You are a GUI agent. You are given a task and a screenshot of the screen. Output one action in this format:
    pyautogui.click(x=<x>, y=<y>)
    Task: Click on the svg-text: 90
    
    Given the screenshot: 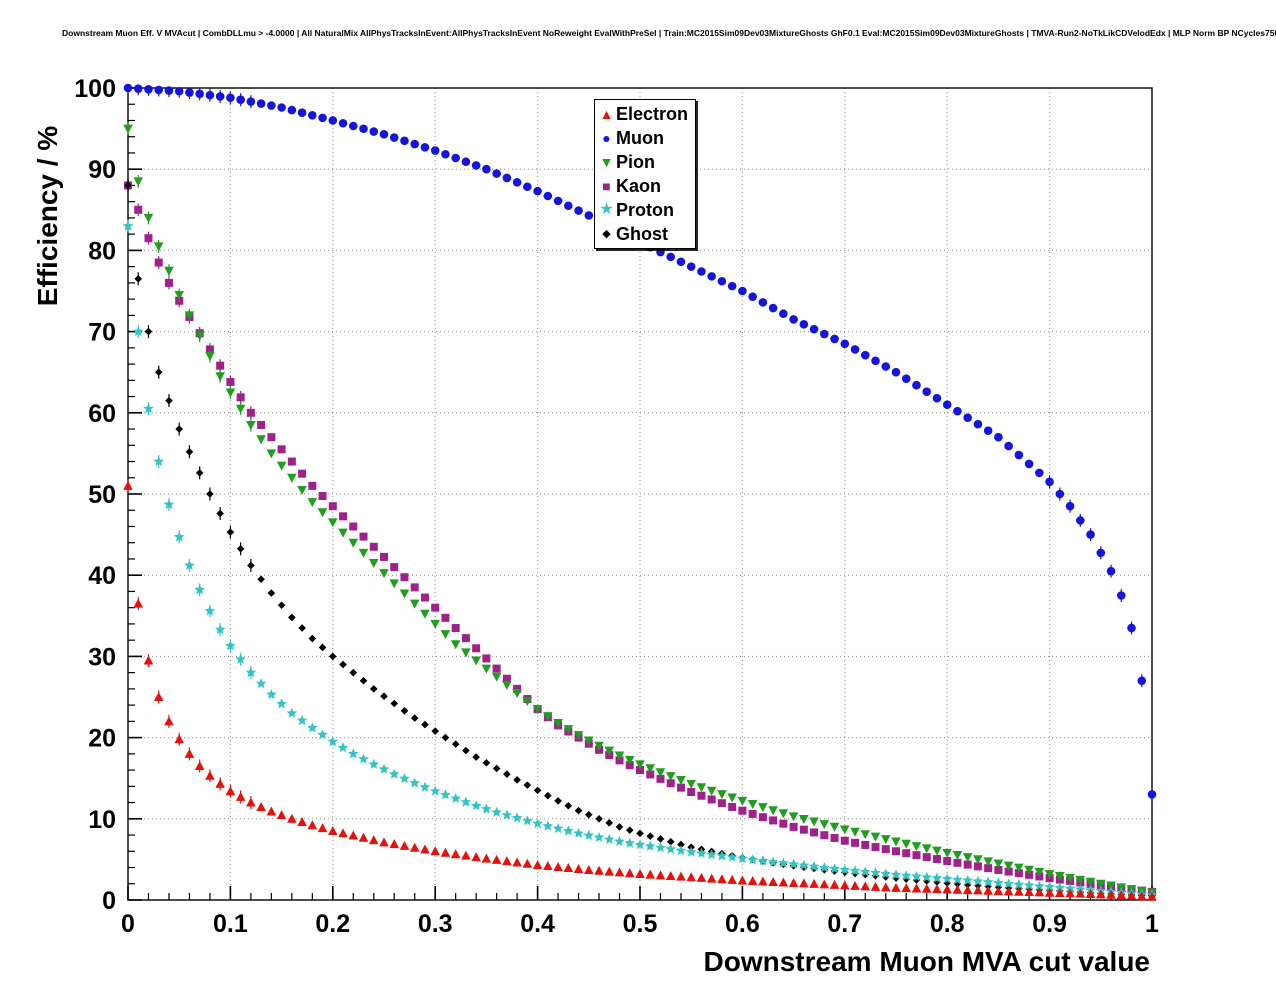 What is the action you would take?
    pyautogui.click(x=102, y=170)
    